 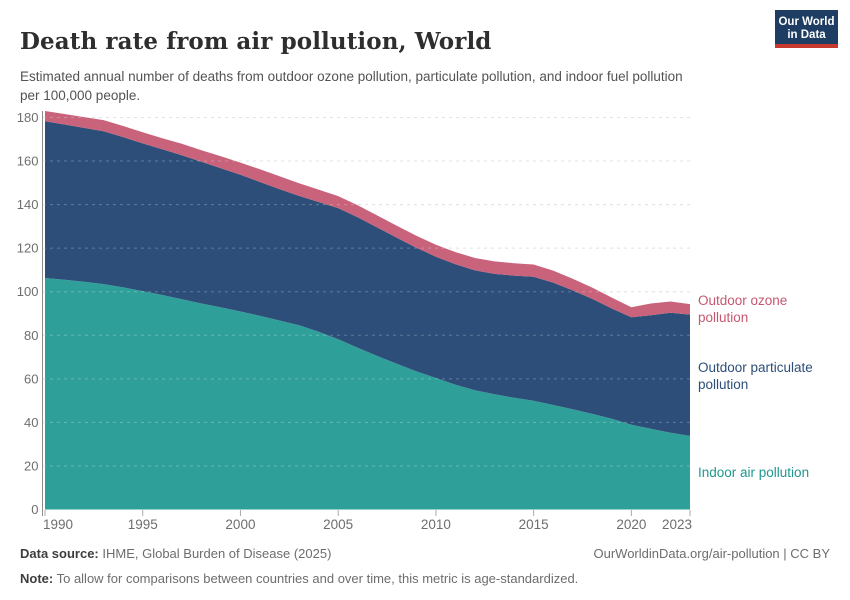 I want to click on legend-indoor-air-pollution: Indoor air pollution, so click(x=754, y=472).